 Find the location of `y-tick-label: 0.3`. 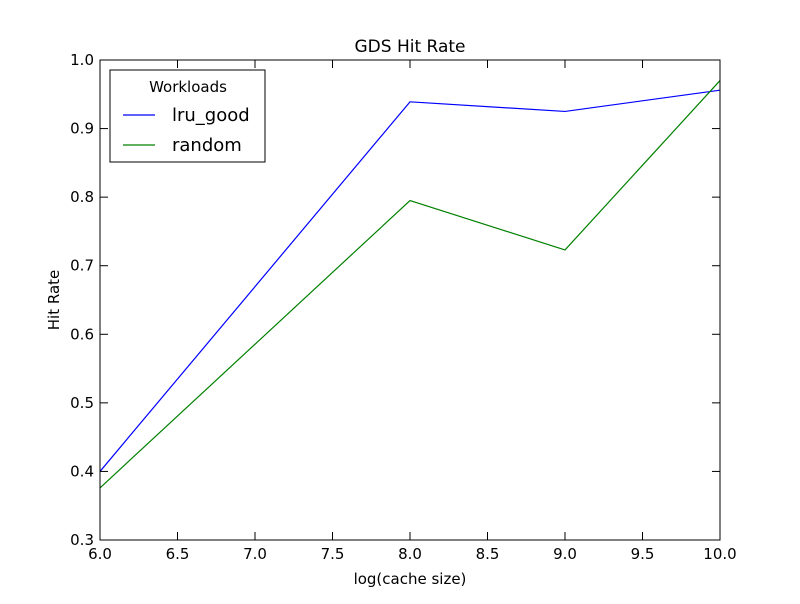

y-tick-label: 0.3 is located at coordinates (82, 540).